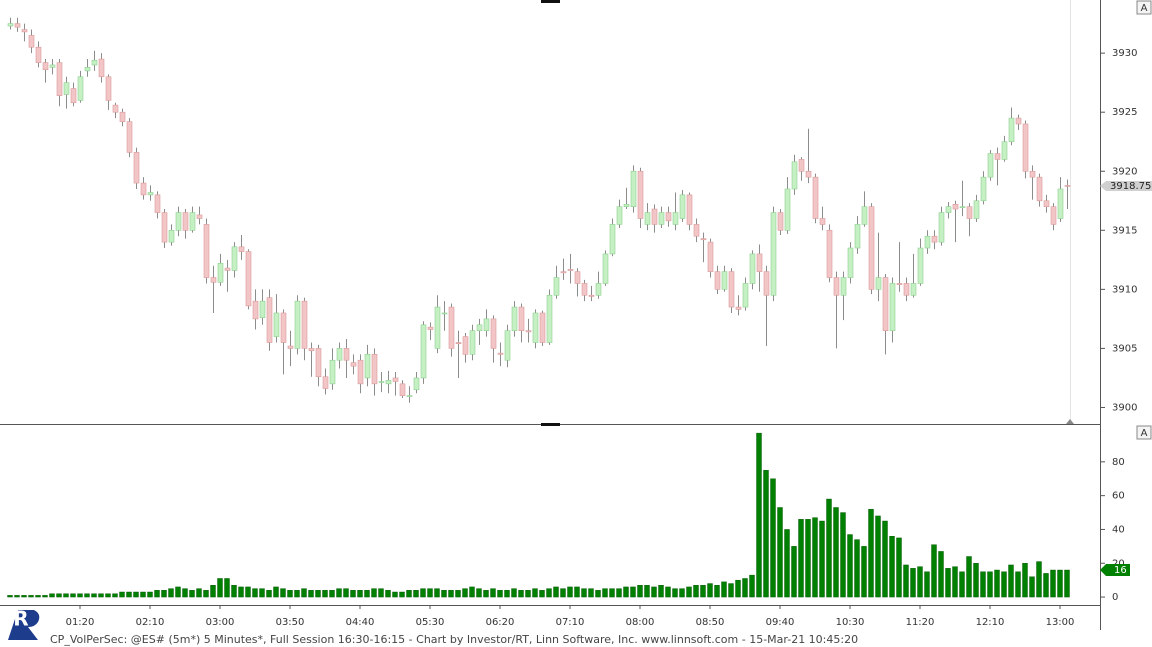  Describe the element at coordinates (990, 622) in the screenshot. I see `x-tick-label: 12:10` at that location.